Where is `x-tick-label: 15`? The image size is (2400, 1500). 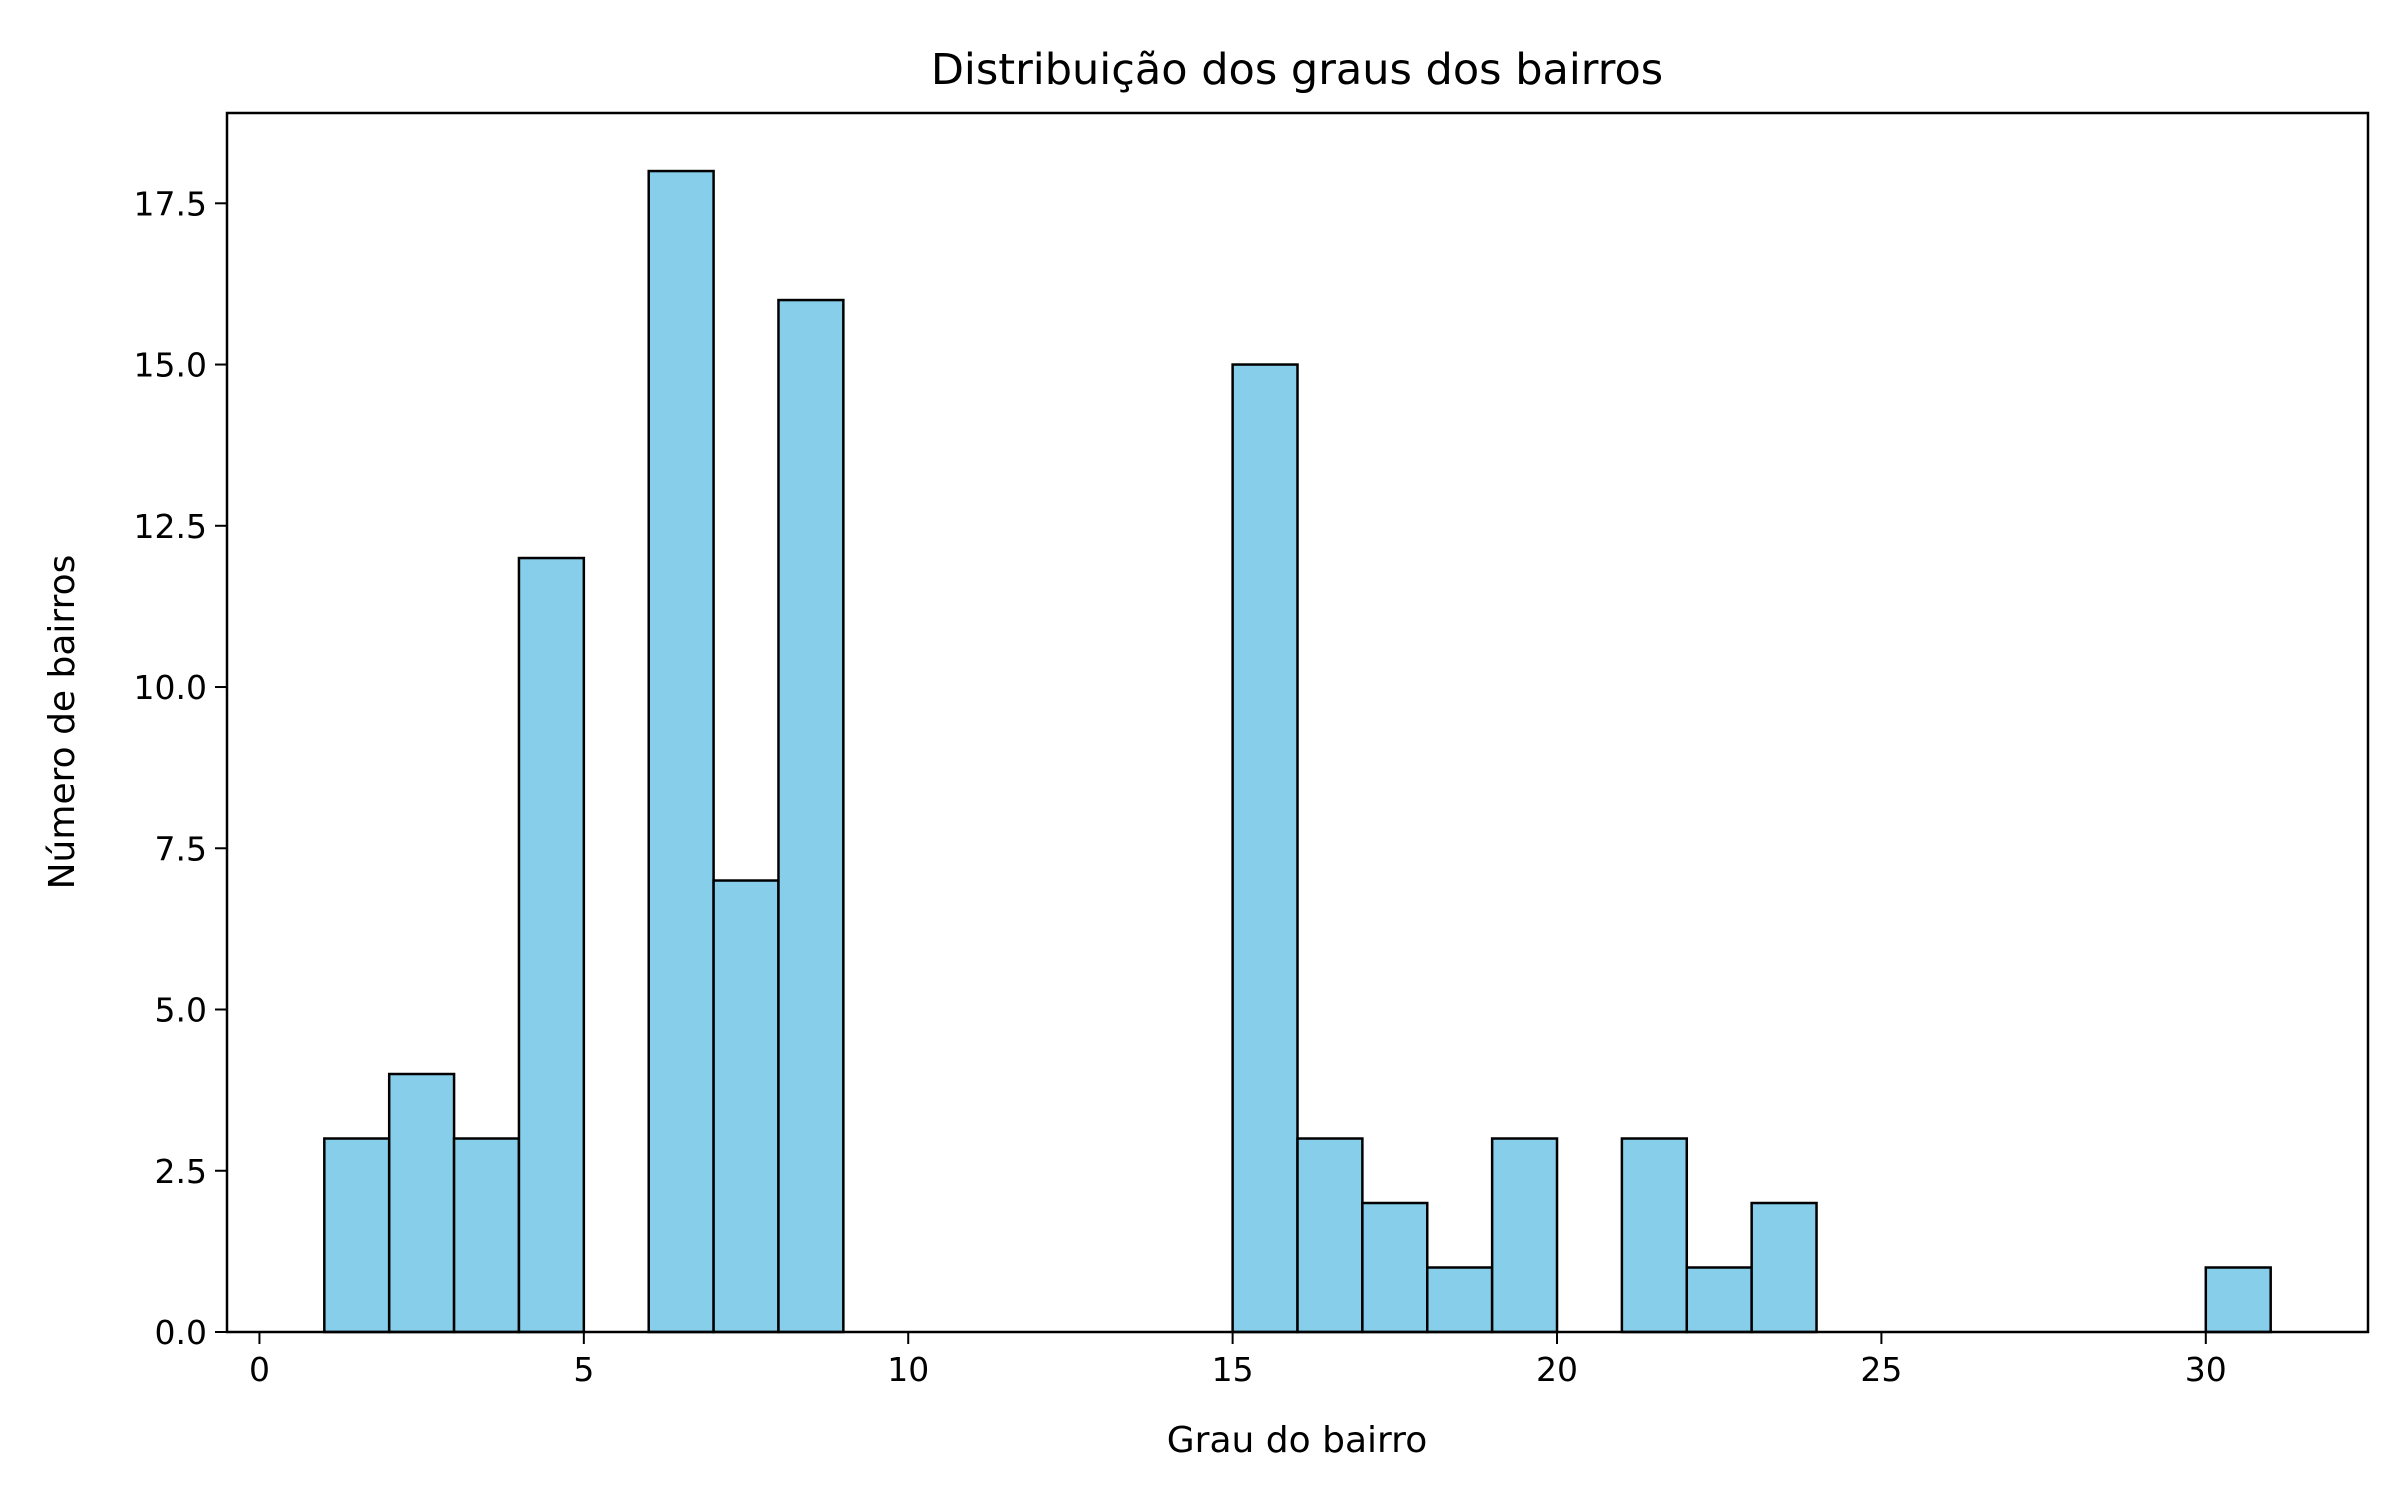 x-tick-label: 15 is located at coordinates (1233, 1369).